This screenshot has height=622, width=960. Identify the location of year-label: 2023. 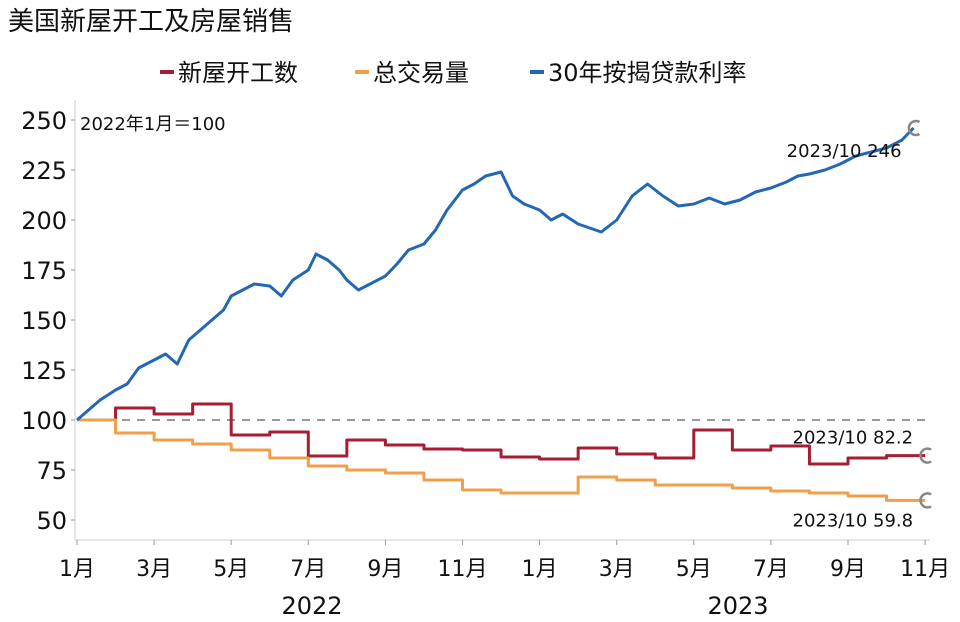
(737, 606).